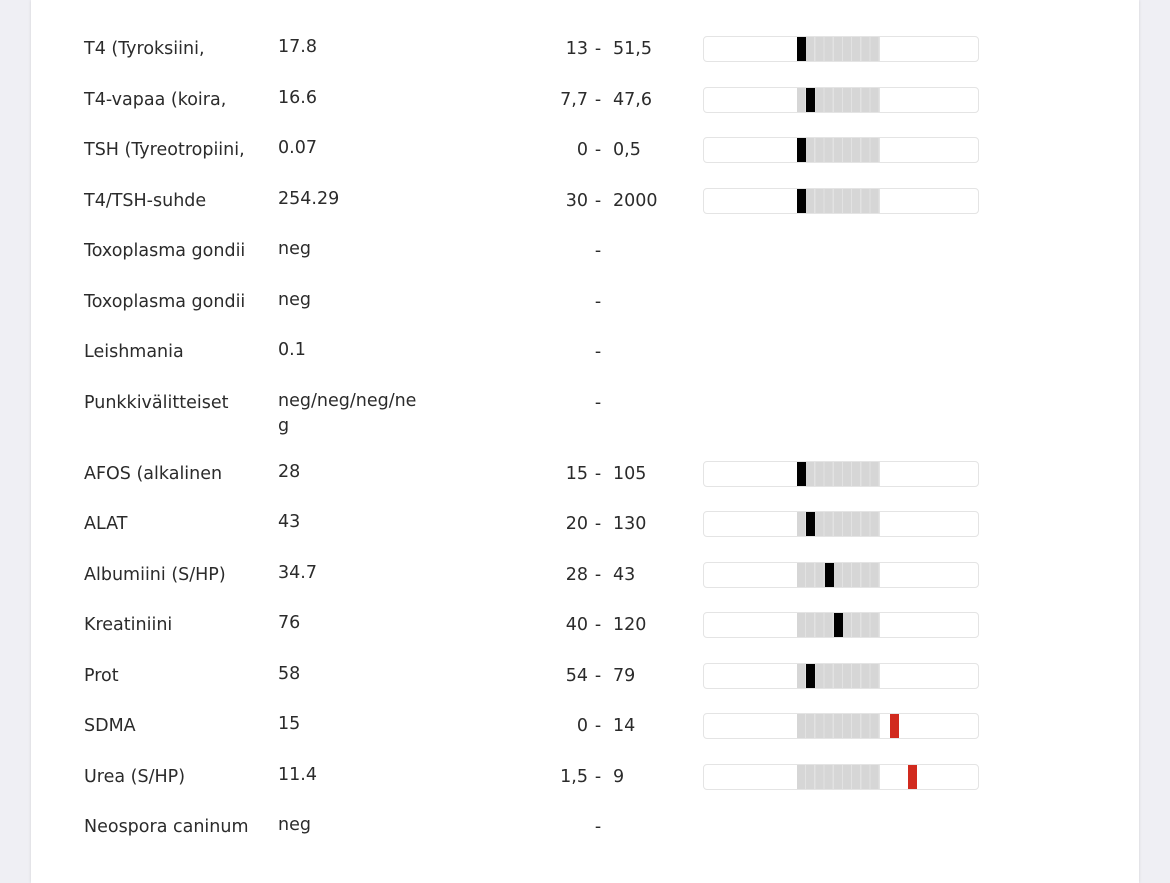  I want to click on test-name: T4-vapaa (koira,, so click(155, 99).